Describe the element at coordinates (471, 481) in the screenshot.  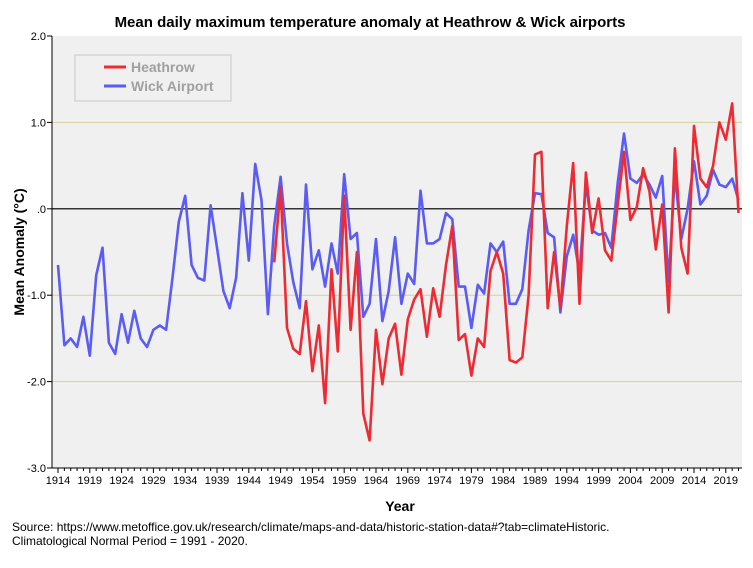
I see `x-tick-label: 1979` at that location.